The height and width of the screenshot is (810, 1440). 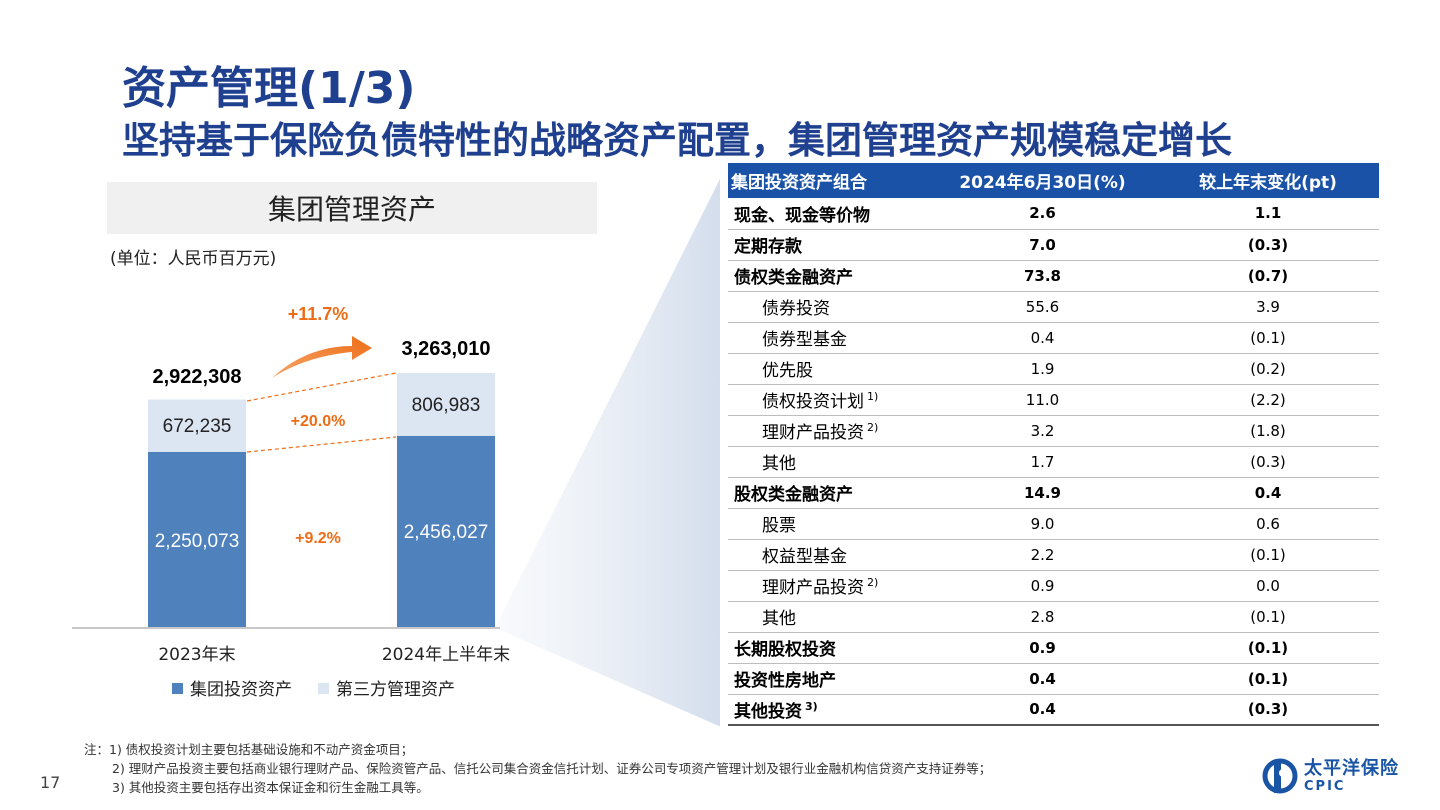 What do you see at coordinates (828, 180) in the screenshot?
I see `table-header-category: 集团投资资产组合` at bounding box center [828, 180].